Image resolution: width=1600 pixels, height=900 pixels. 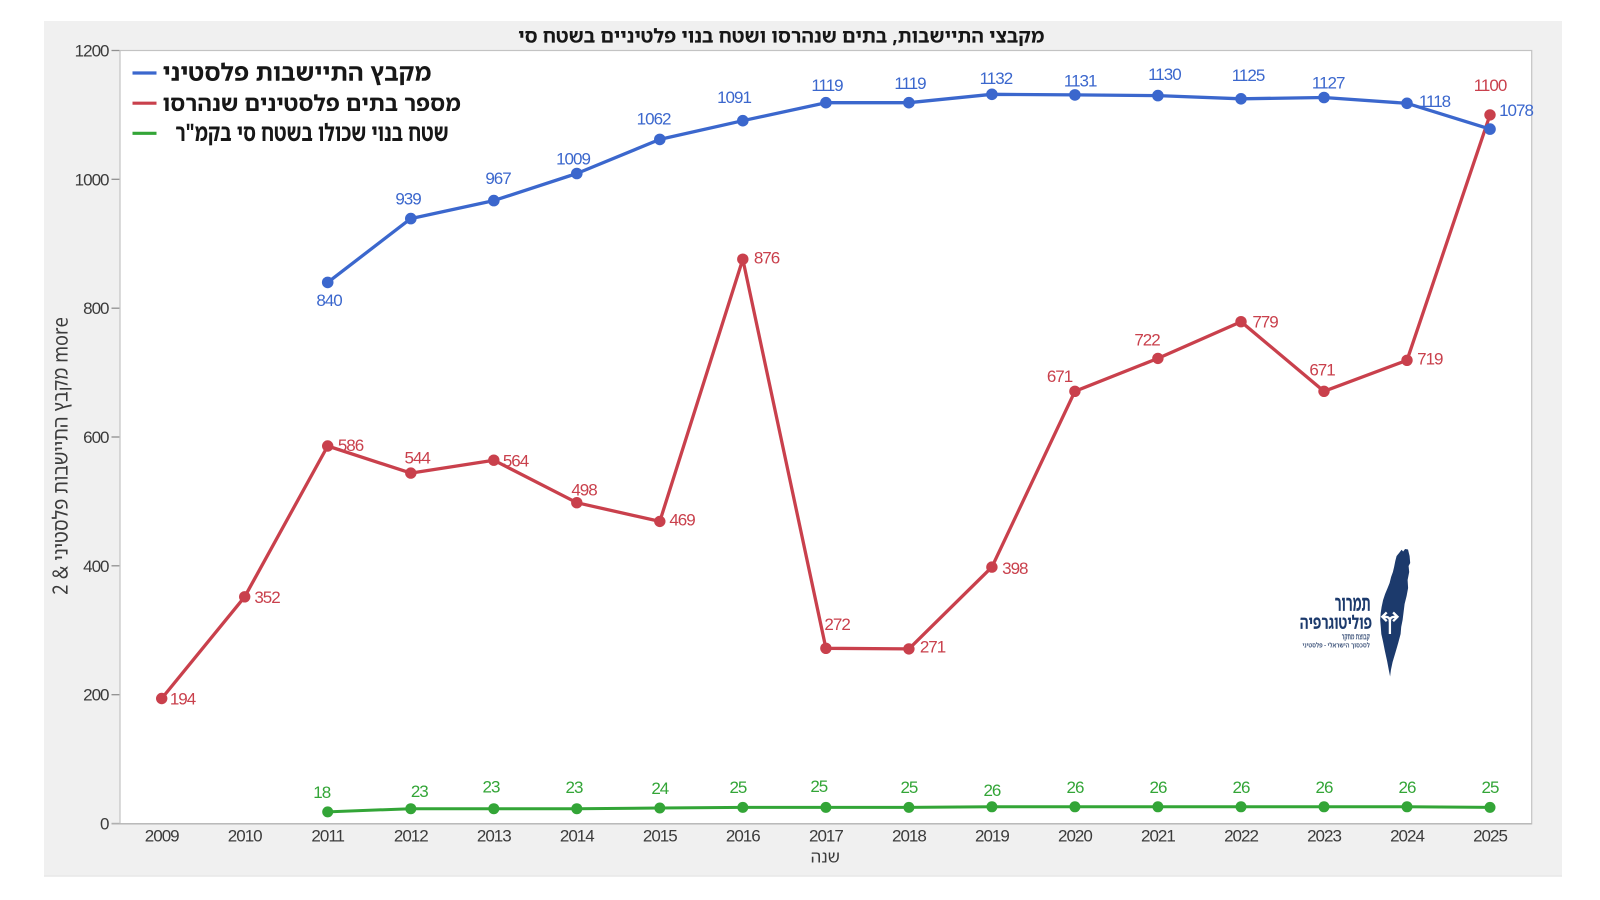 What do you see at coordinates (654, 118) in the screenshot?
I see `svg-text: 1062` at bounding box center [654, 118].